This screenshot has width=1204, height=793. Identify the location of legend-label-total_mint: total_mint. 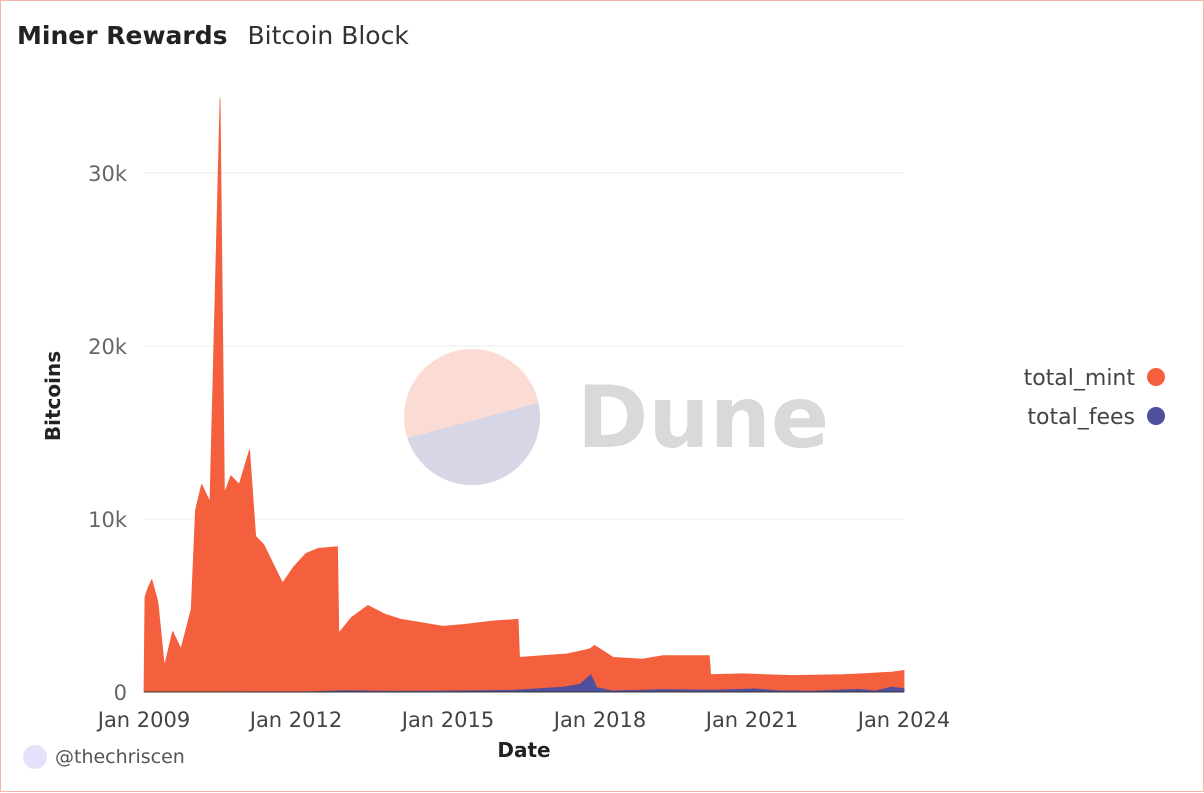
(1080, 378).